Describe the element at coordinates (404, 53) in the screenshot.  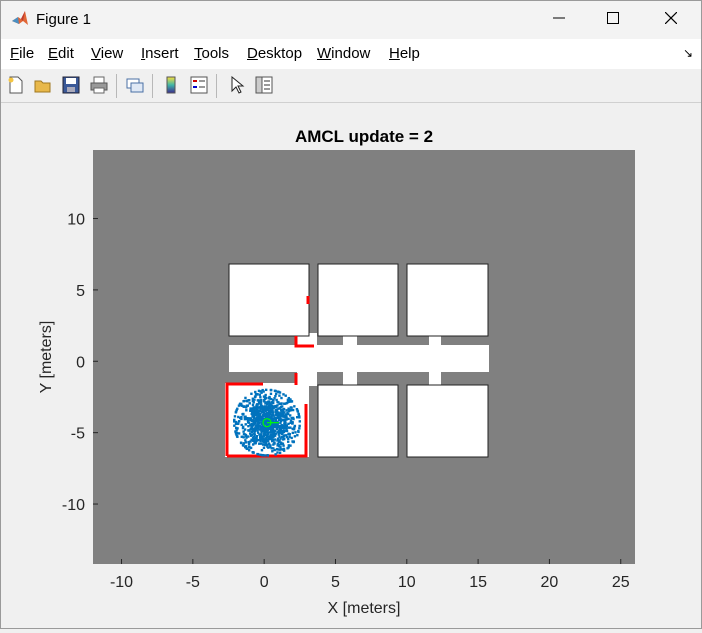
I see `menu-help: Help` at that location.